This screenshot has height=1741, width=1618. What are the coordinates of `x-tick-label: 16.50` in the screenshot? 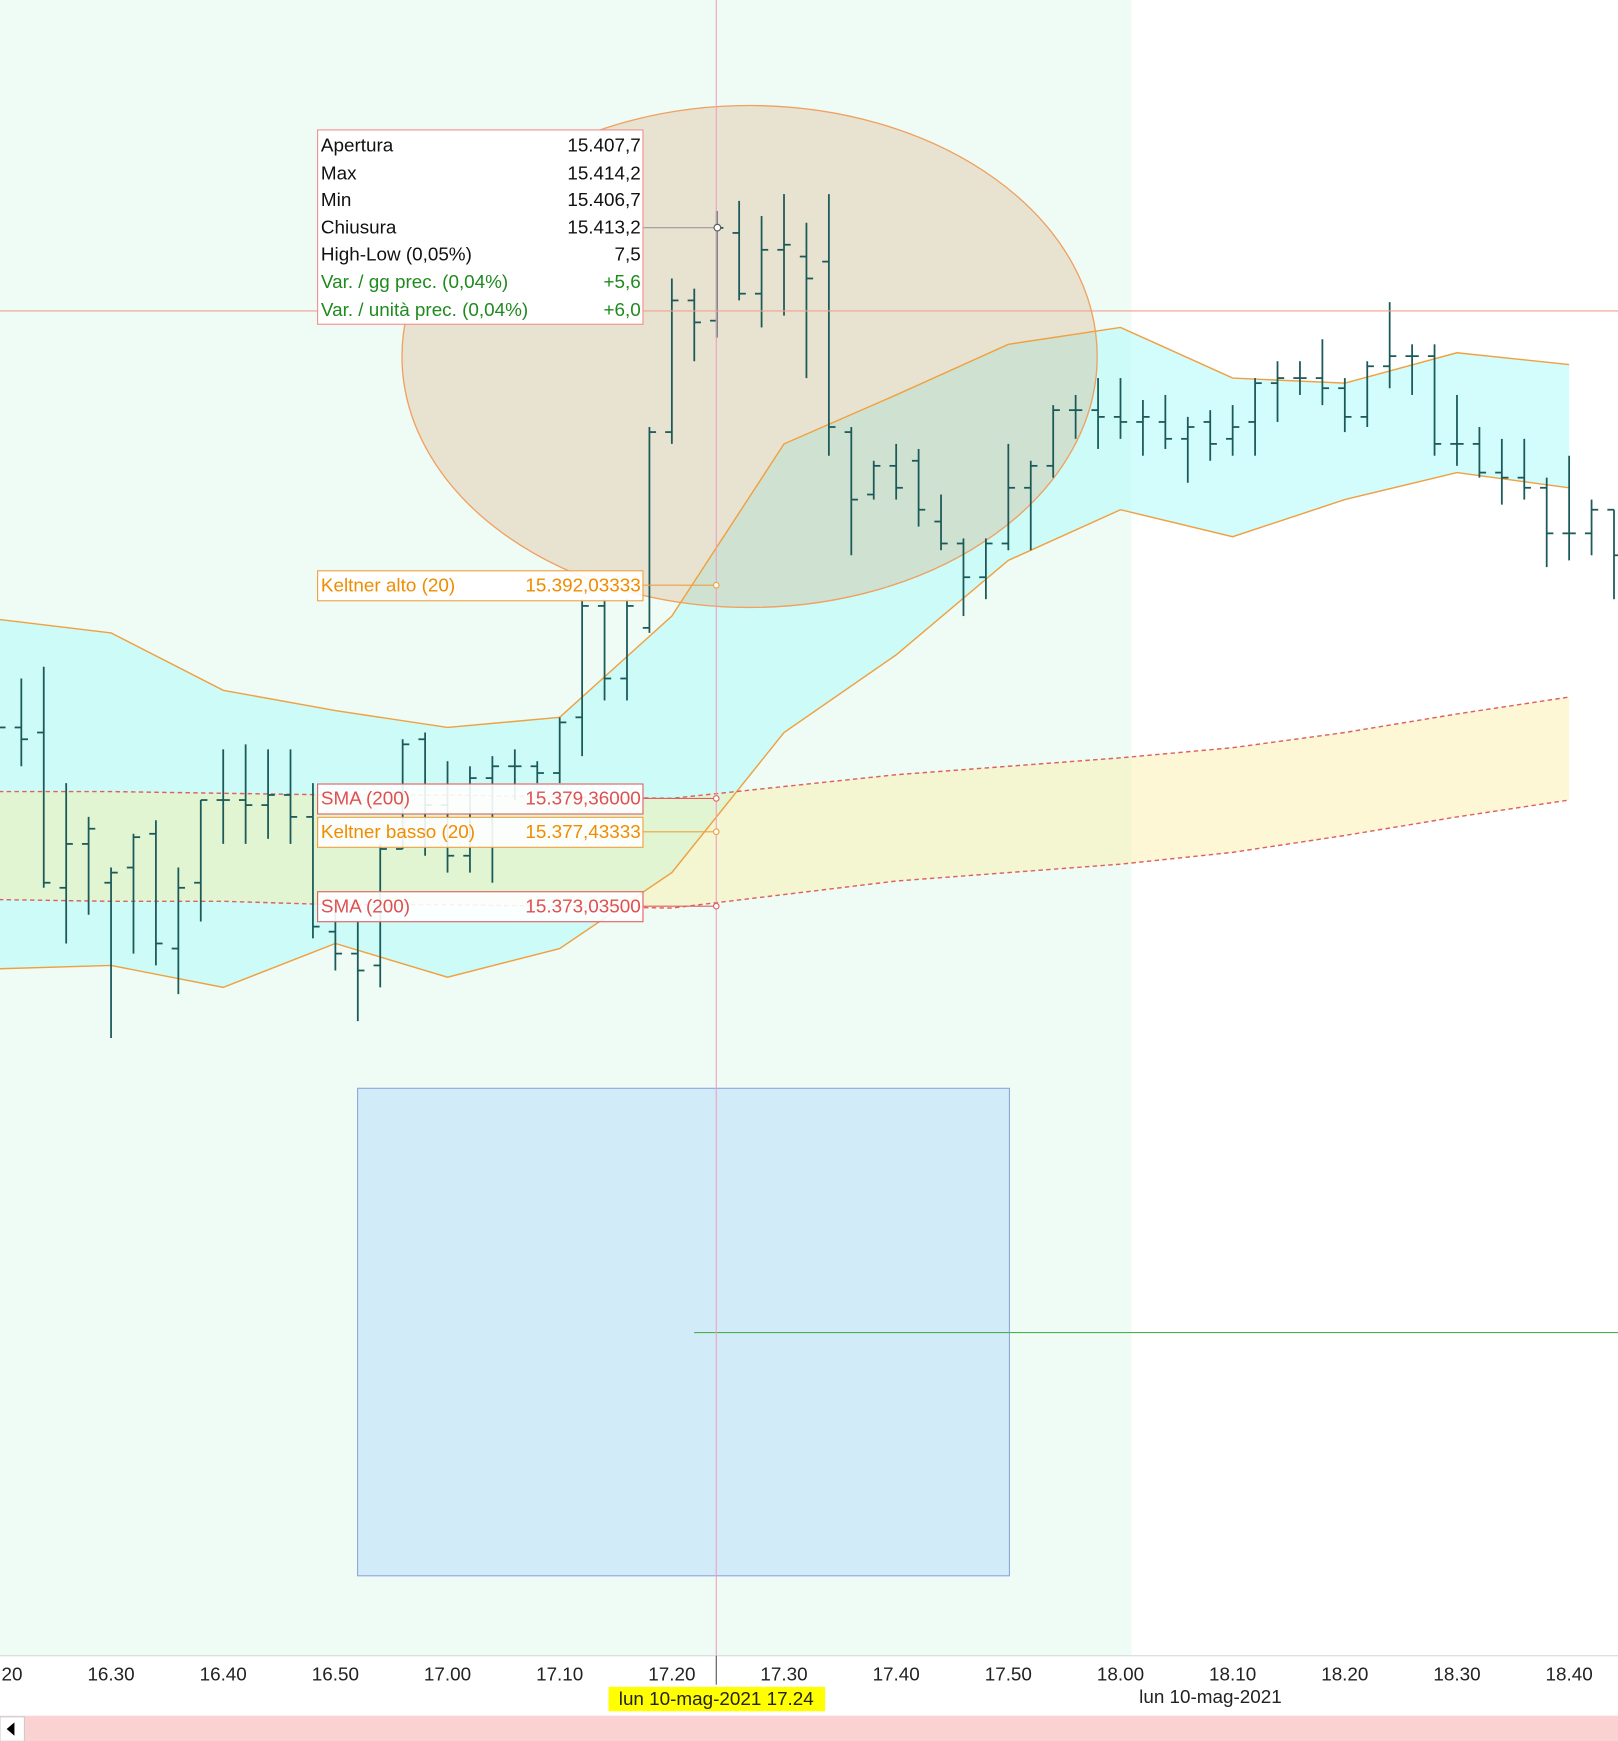 It's located at (335, 1674).